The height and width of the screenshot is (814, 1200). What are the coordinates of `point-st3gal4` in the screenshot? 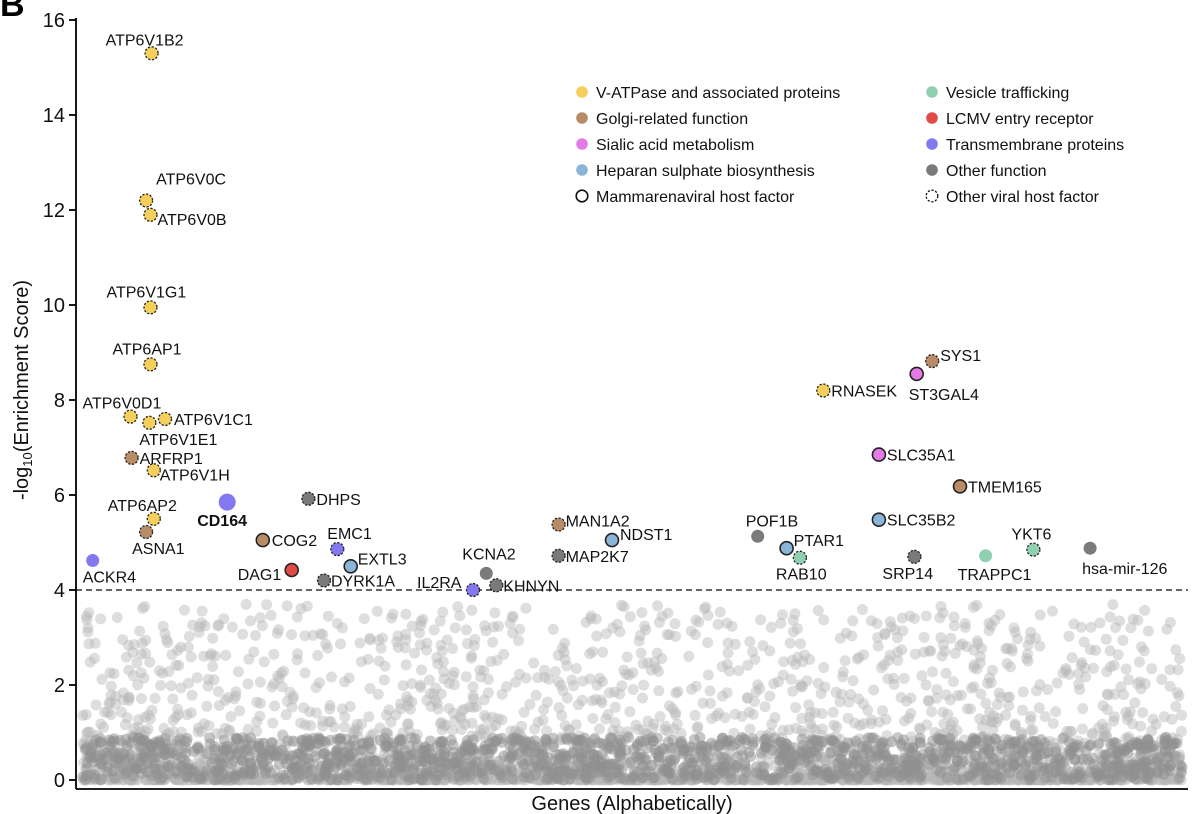 It's located at (917, 374).